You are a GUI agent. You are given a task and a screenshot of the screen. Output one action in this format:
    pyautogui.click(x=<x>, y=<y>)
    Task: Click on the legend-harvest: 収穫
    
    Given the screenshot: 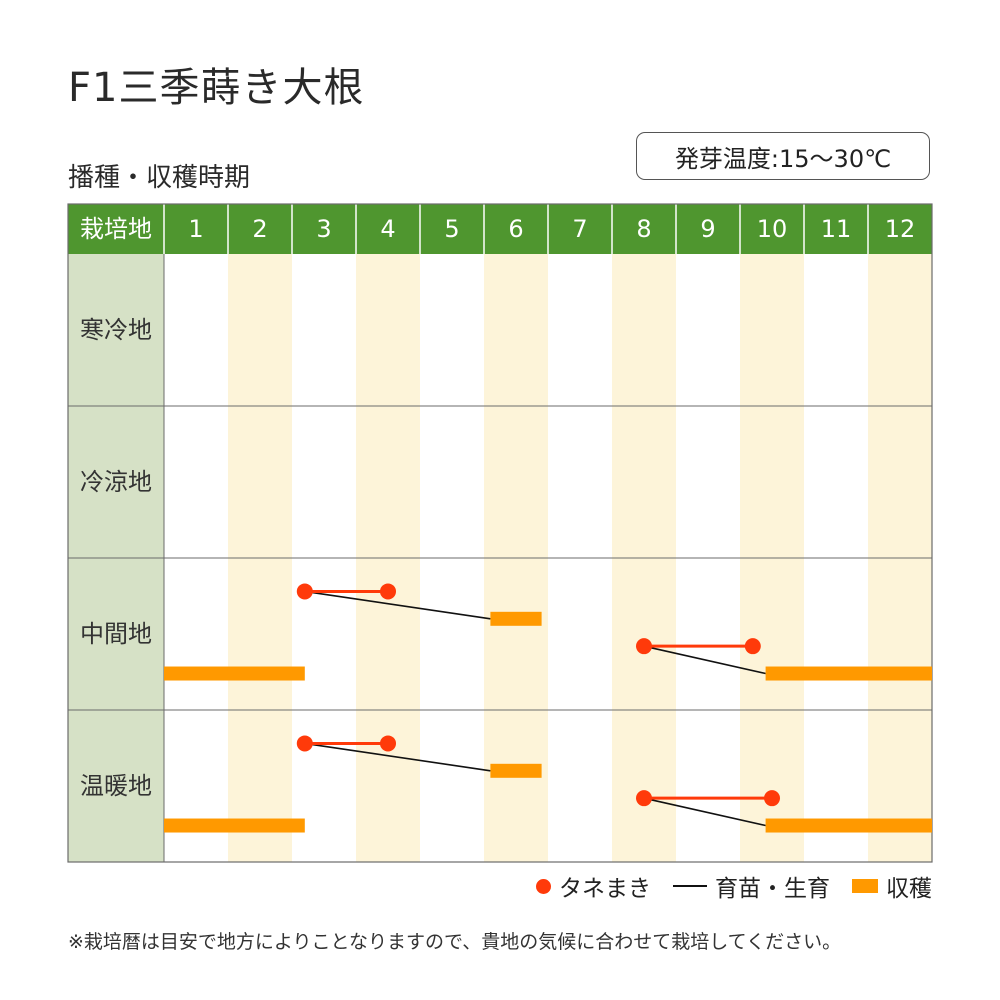 What is the action you would take?
    pyautogui.click(x=892, y=886)
    